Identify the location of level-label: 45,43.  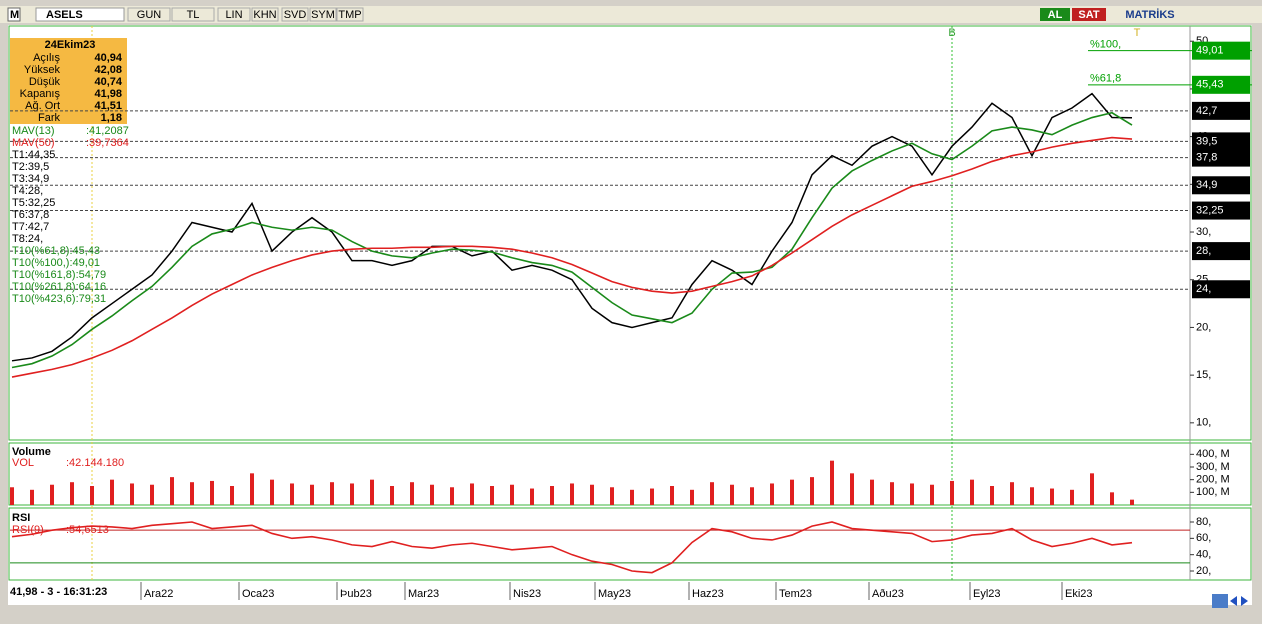
(1210, 85).